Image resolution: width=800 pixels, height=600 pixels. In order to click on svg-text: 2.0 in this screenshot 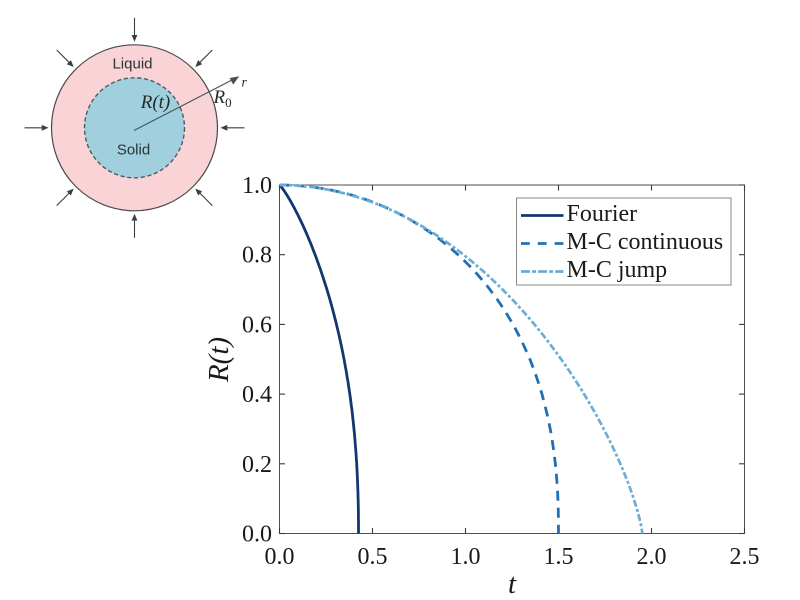, I will do `click(652, 557)`.